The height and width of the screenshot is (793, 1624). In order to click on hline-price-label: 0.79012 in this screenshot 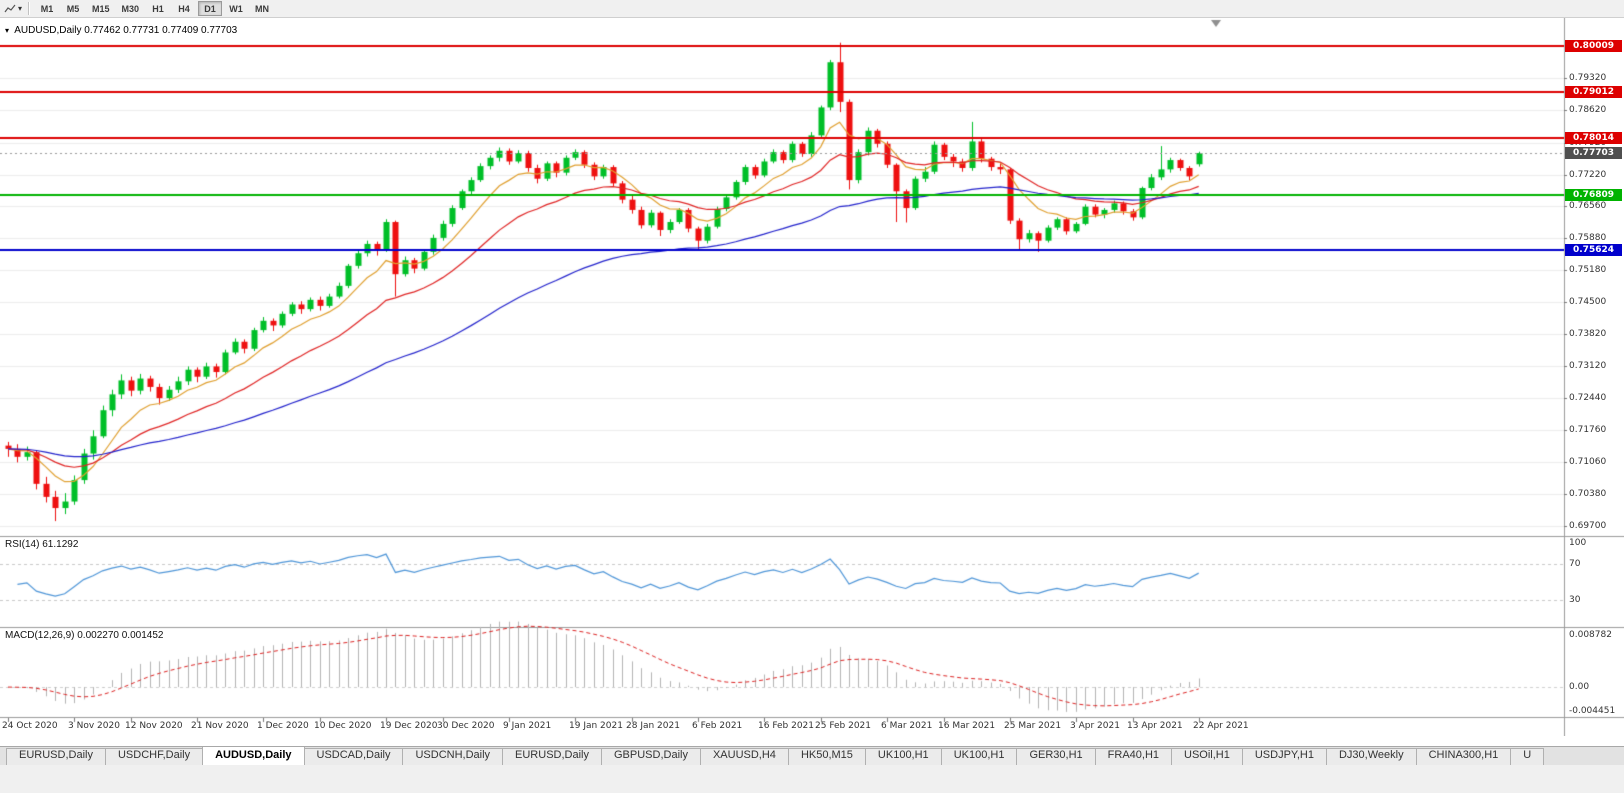, I will do `click(1593, 92)`.